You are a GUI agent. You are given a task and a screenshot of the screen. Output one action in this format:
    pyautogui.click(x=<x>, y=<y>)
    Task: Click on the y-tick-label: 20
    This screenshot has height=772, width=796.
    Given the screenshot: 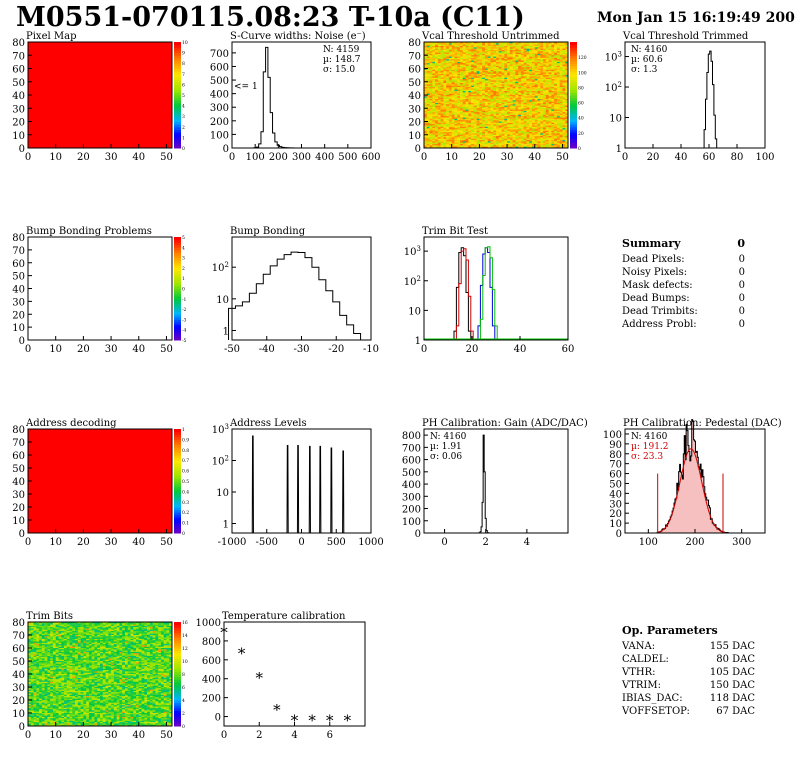 What is the action you would take?
    pyautogui.click(x=414, y=123)
    